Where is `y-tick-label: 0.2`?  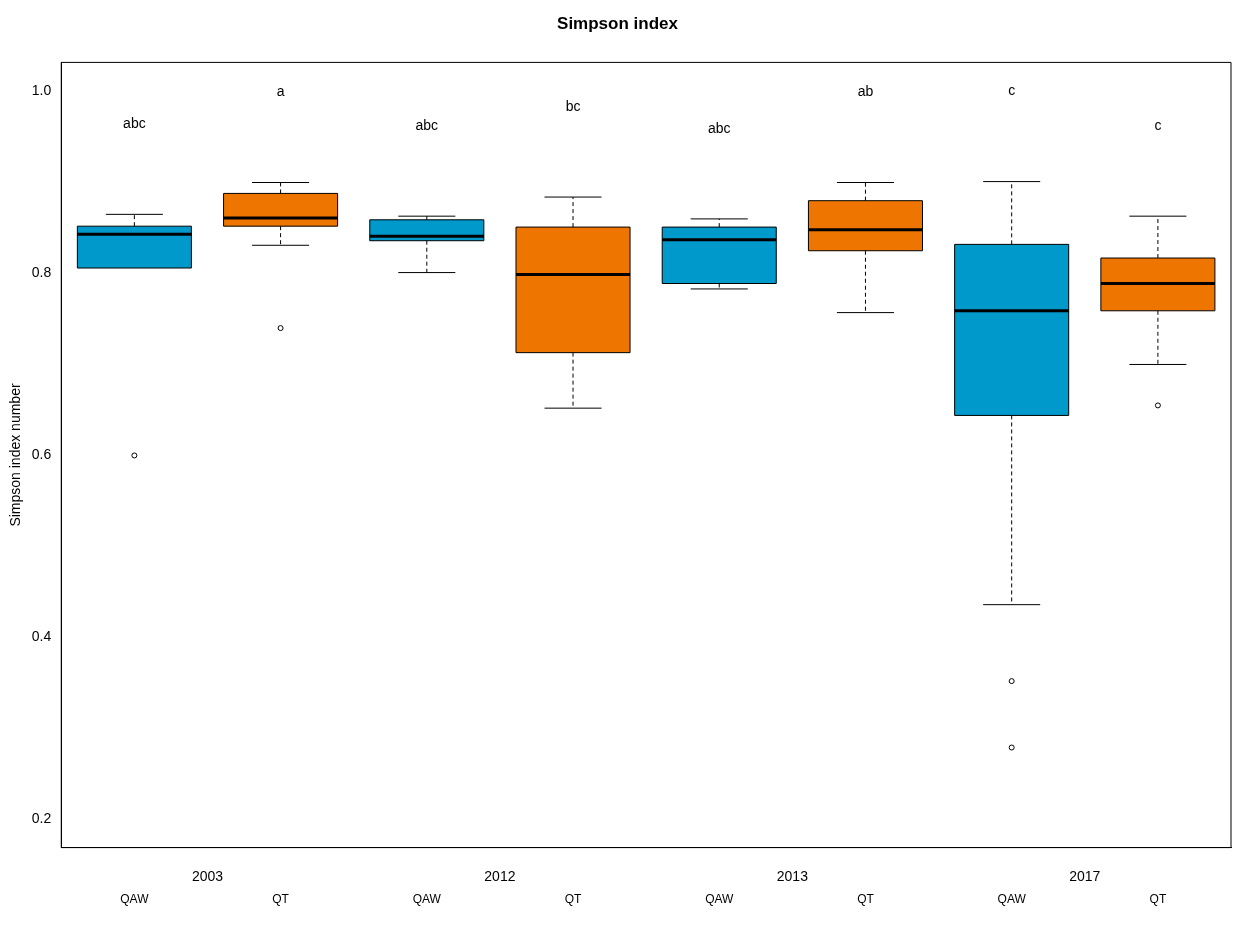 y-tick-label: 0.2 is located at coordinates (41, 818).